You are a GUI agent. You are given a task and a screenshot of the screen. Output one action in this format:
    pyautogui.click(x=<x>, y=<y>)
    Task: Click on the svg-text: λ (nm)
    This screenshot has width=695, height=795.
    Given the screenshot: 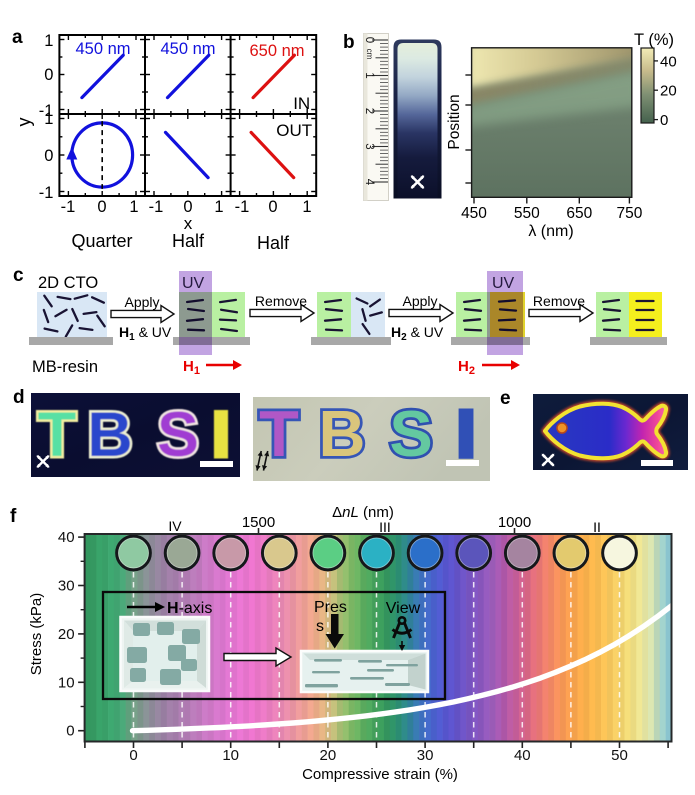 What is the action you would take?
    pyautogui.click(x=550, y=231)
    